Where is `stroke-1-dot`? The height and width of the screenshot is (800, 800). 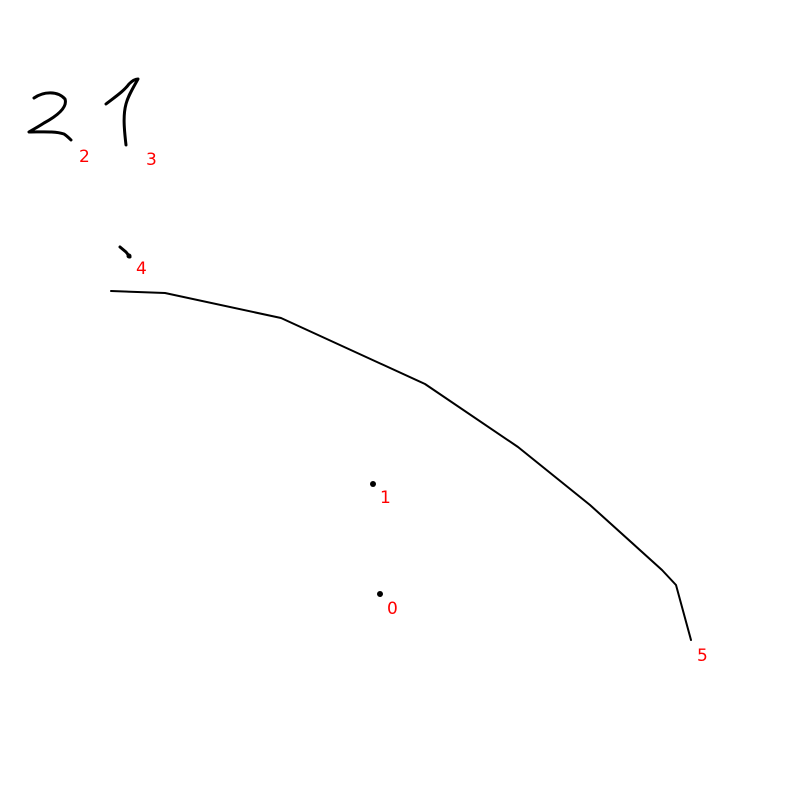
stroke-1-dot is located at coordinates (373, 484).